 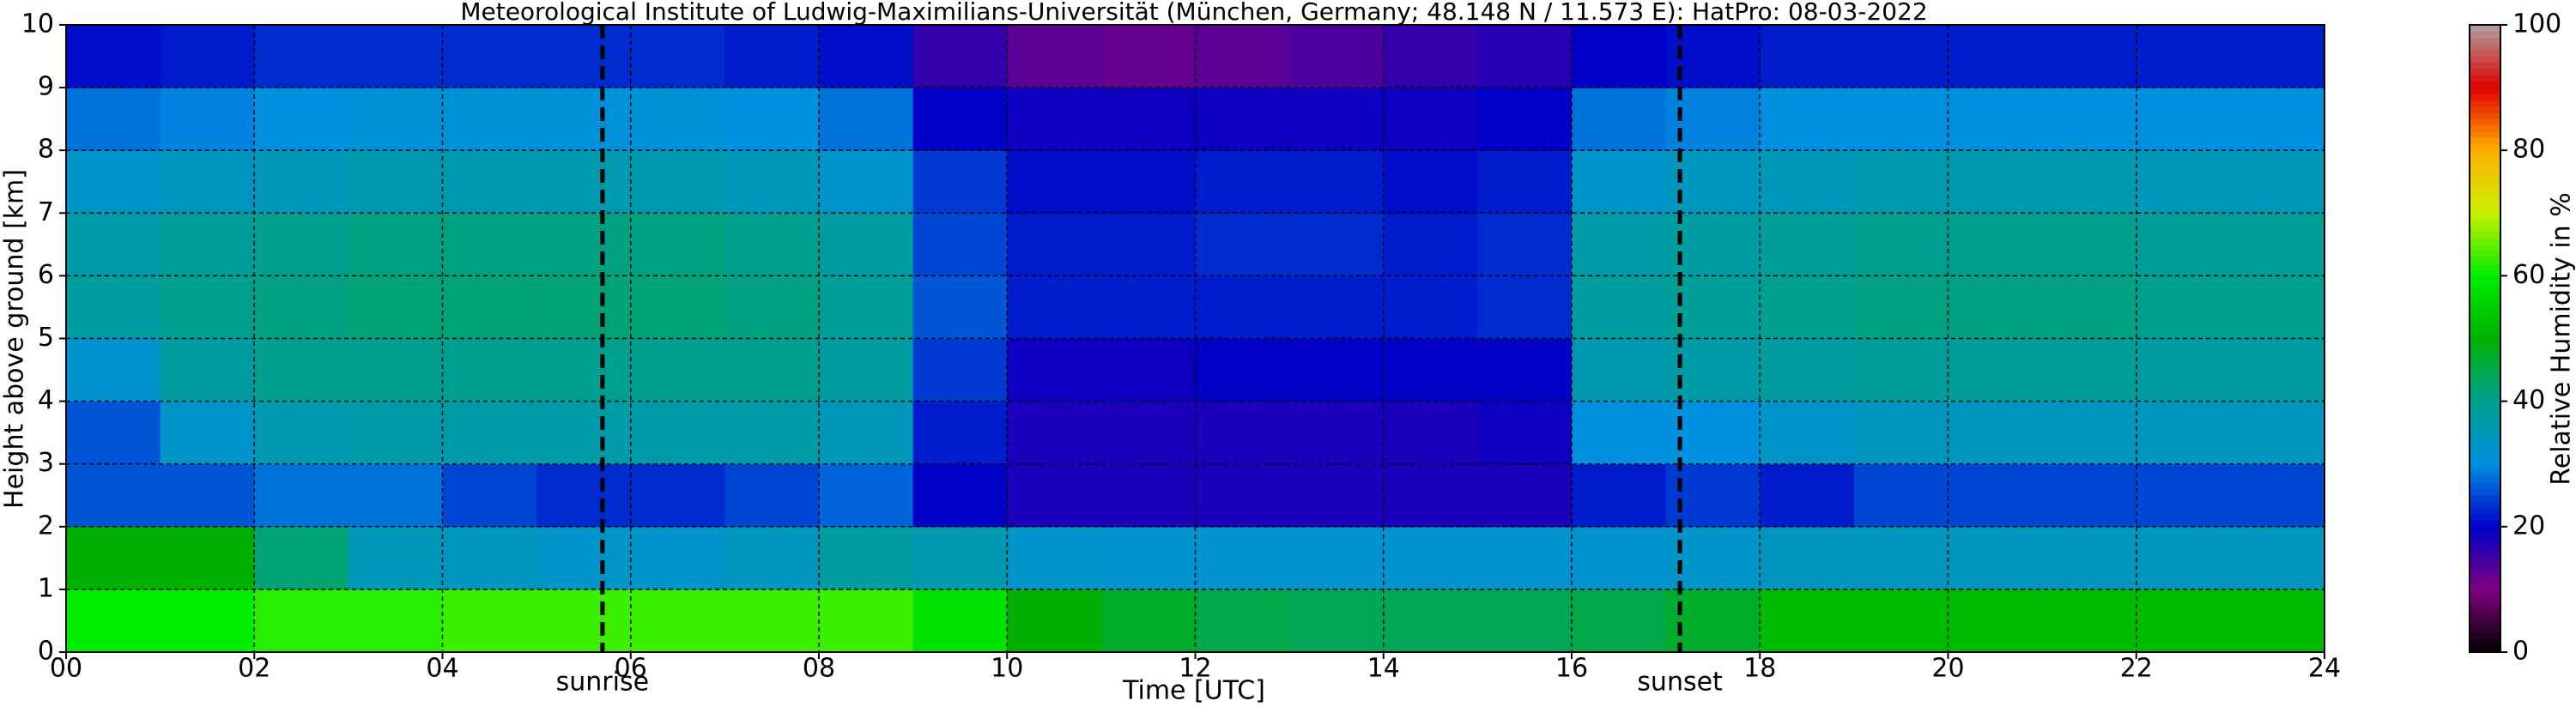 What do you see at coordinates (46, 150) in the screenshot?
I see `y-tick-label: 8` at bounding box center [46, 150].